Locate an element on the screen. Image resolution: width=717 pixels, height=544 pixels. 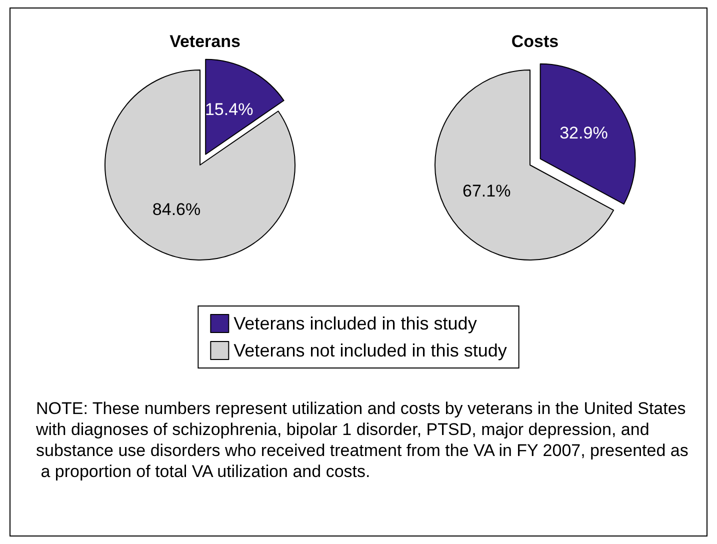
legend-label: Veterans included in this study is located at coordinates (355, 324).